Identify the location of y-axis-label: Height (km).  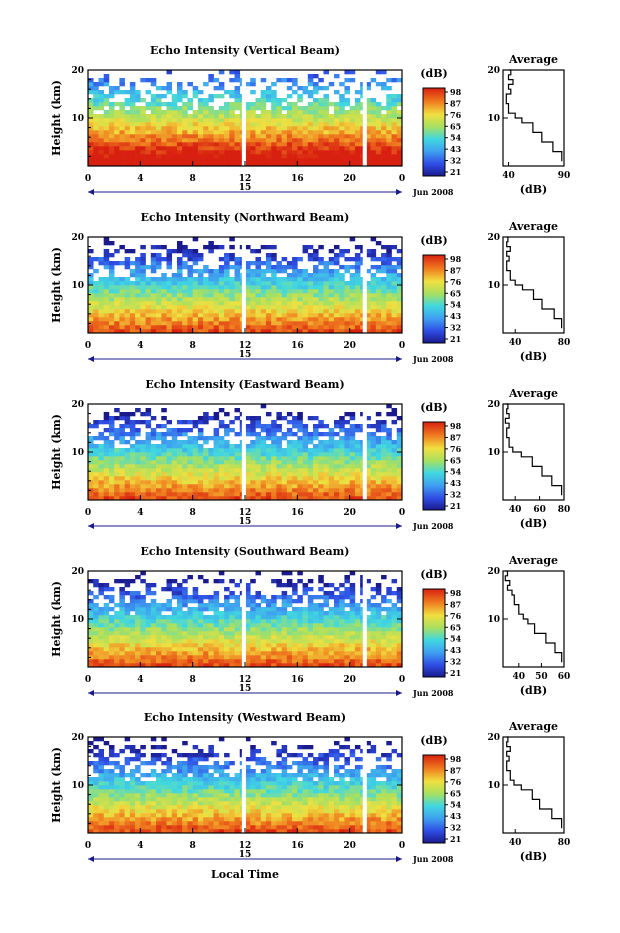
(56, 452).